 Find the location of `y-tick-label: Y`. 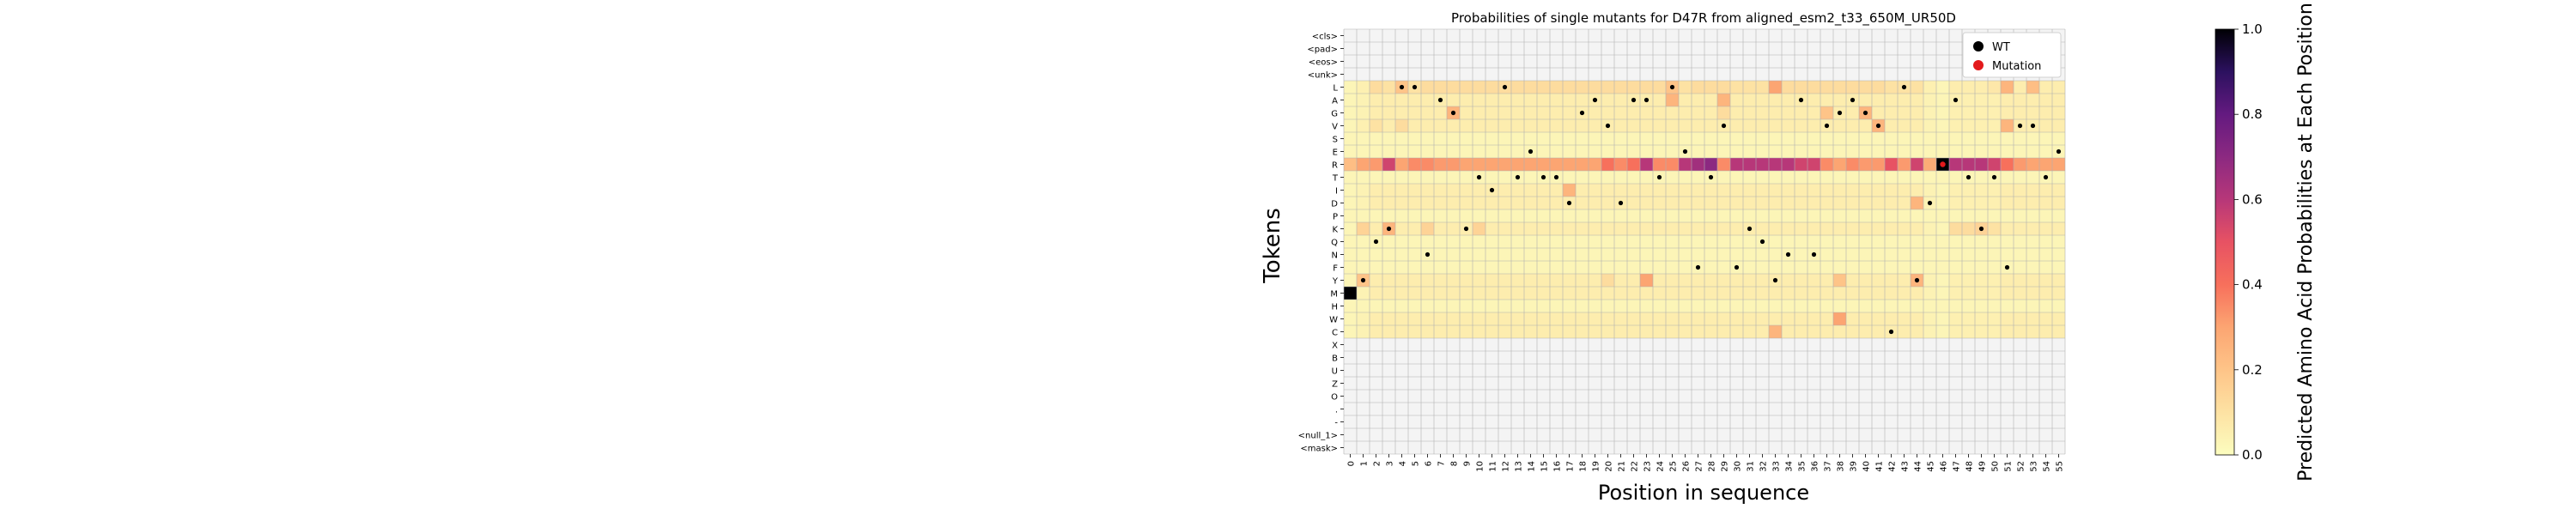

y-tick-label: Y is located at coordinates (1335, 282).